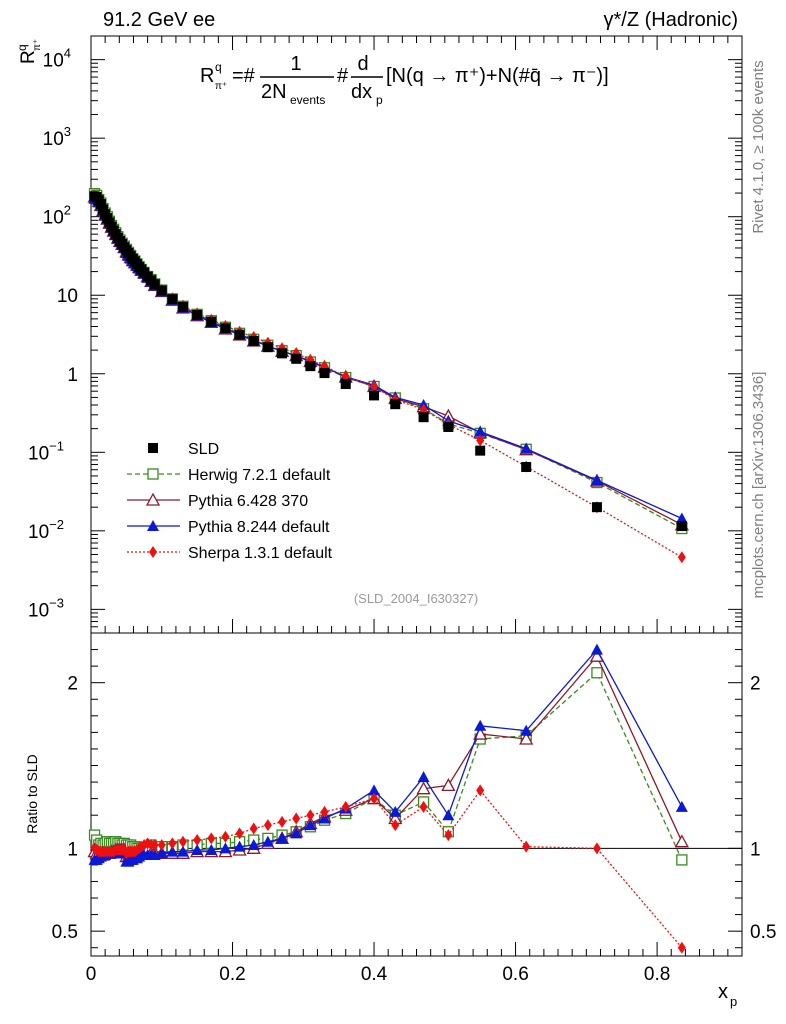 This screenshot has height=1024, width=786. What do you see at coordinates (723, 992) in the screenshot?
I see `xlabel-x: x` at bounding box center [723, 992].